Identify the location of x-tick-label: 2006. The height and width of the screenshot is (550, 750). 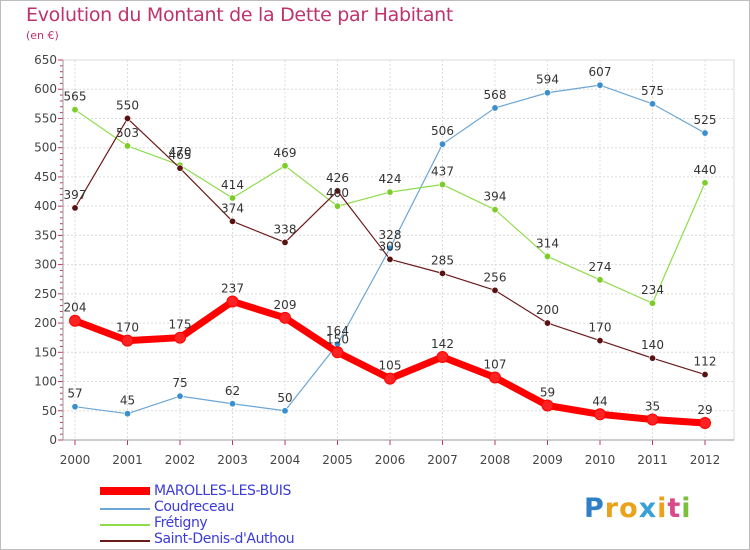
(390, 460).